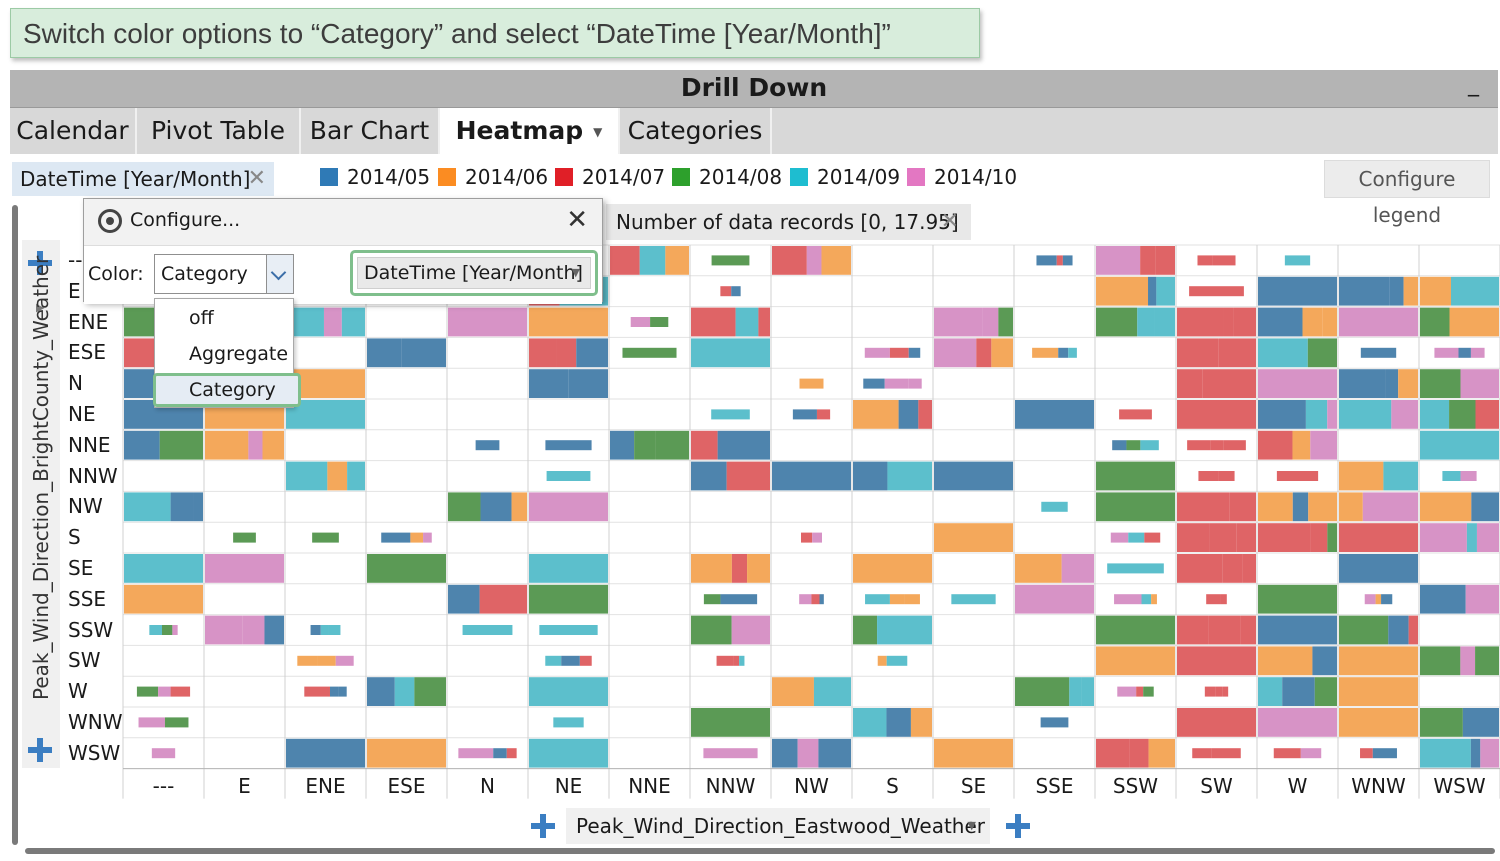 The image size is (1500, 861). I want to click on chevron-down-icon: ▼, so click(971, 825).